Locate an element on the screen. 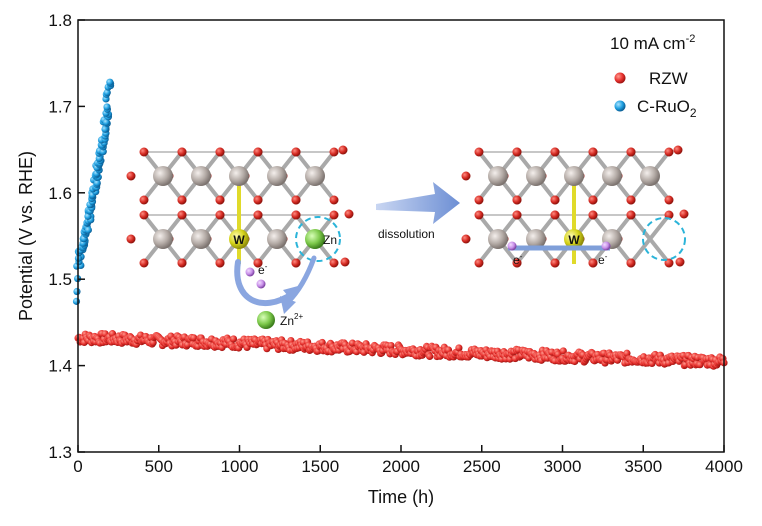 Image resolution: width=762 pixels, height=526 pixels. zn-site-dashed-circle is located at coordinates (318, 239).